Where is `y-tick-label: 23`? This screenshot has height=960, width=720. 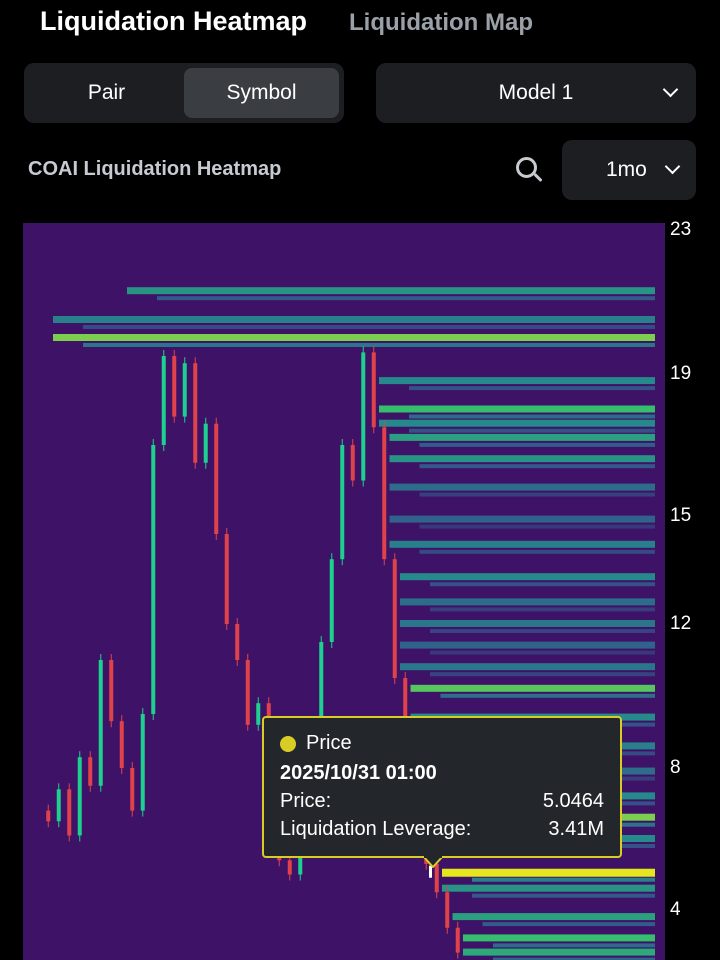
y-tick-label: 23 is located at coordinates (681, 229).